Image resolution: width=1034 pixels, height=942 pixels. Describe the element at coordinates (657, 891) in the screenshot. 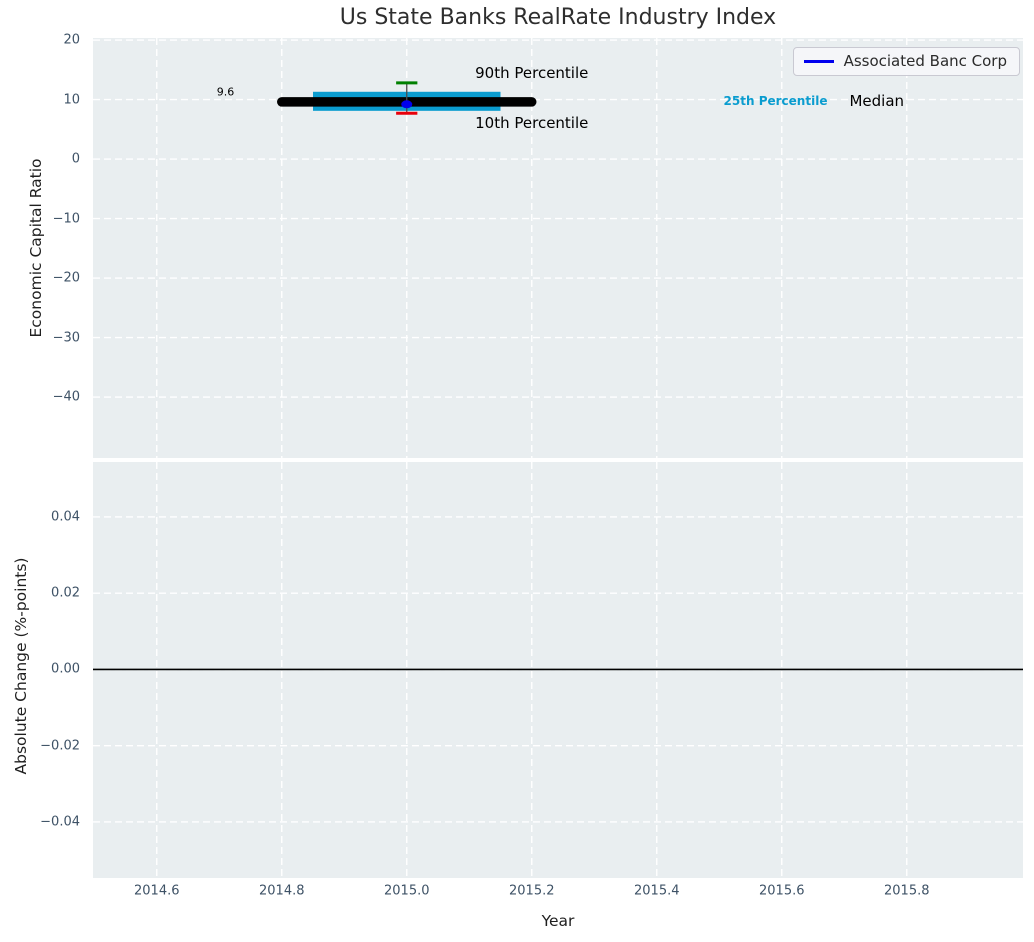

I see `x-tick-label: 2015.4` at that location.